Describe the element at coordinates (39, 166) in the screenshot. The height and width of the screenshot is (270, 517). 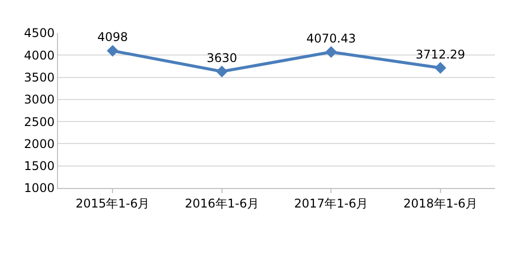
I see `y-tick-label: 1500` at that location.